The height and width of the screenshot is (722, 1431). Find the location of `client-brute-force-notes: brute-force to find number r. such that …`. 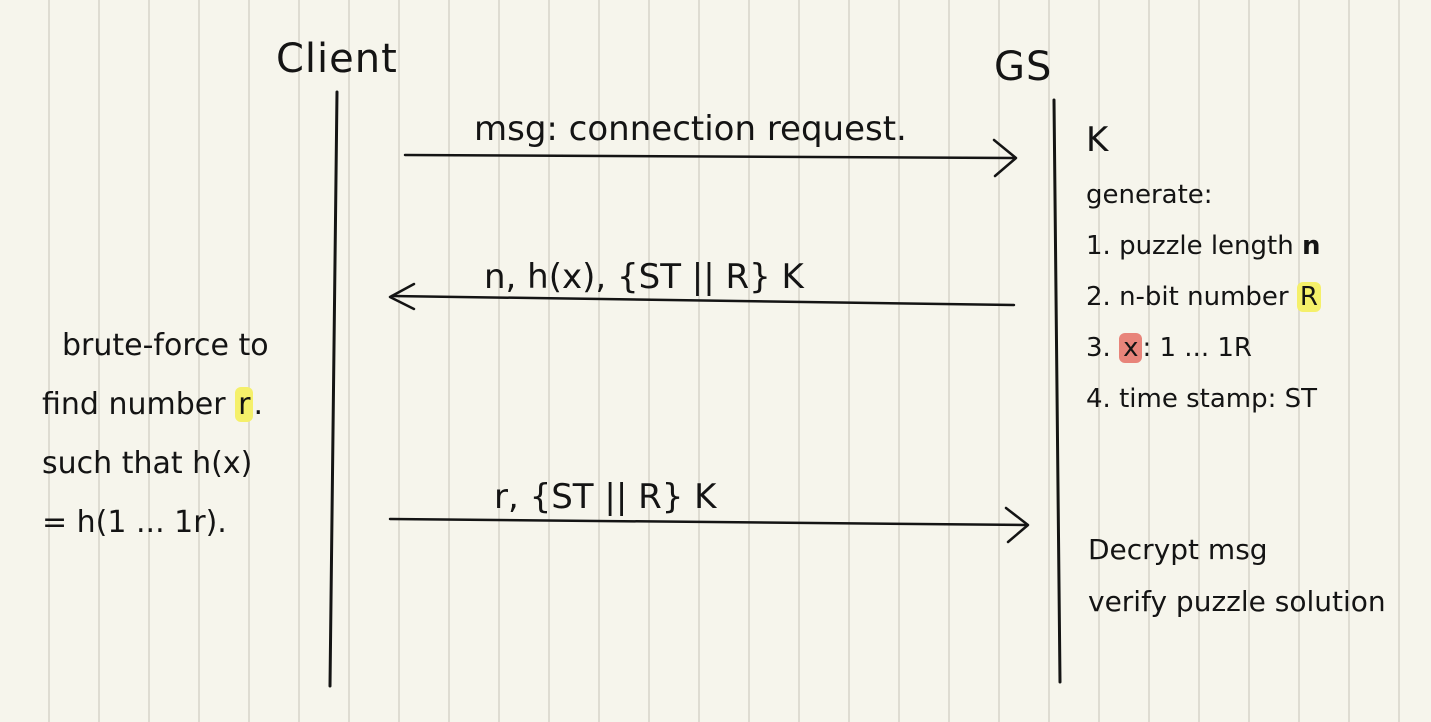

client-brute-force-notes: brute-force to find number r. such that … is located at coordinates (155, 434).